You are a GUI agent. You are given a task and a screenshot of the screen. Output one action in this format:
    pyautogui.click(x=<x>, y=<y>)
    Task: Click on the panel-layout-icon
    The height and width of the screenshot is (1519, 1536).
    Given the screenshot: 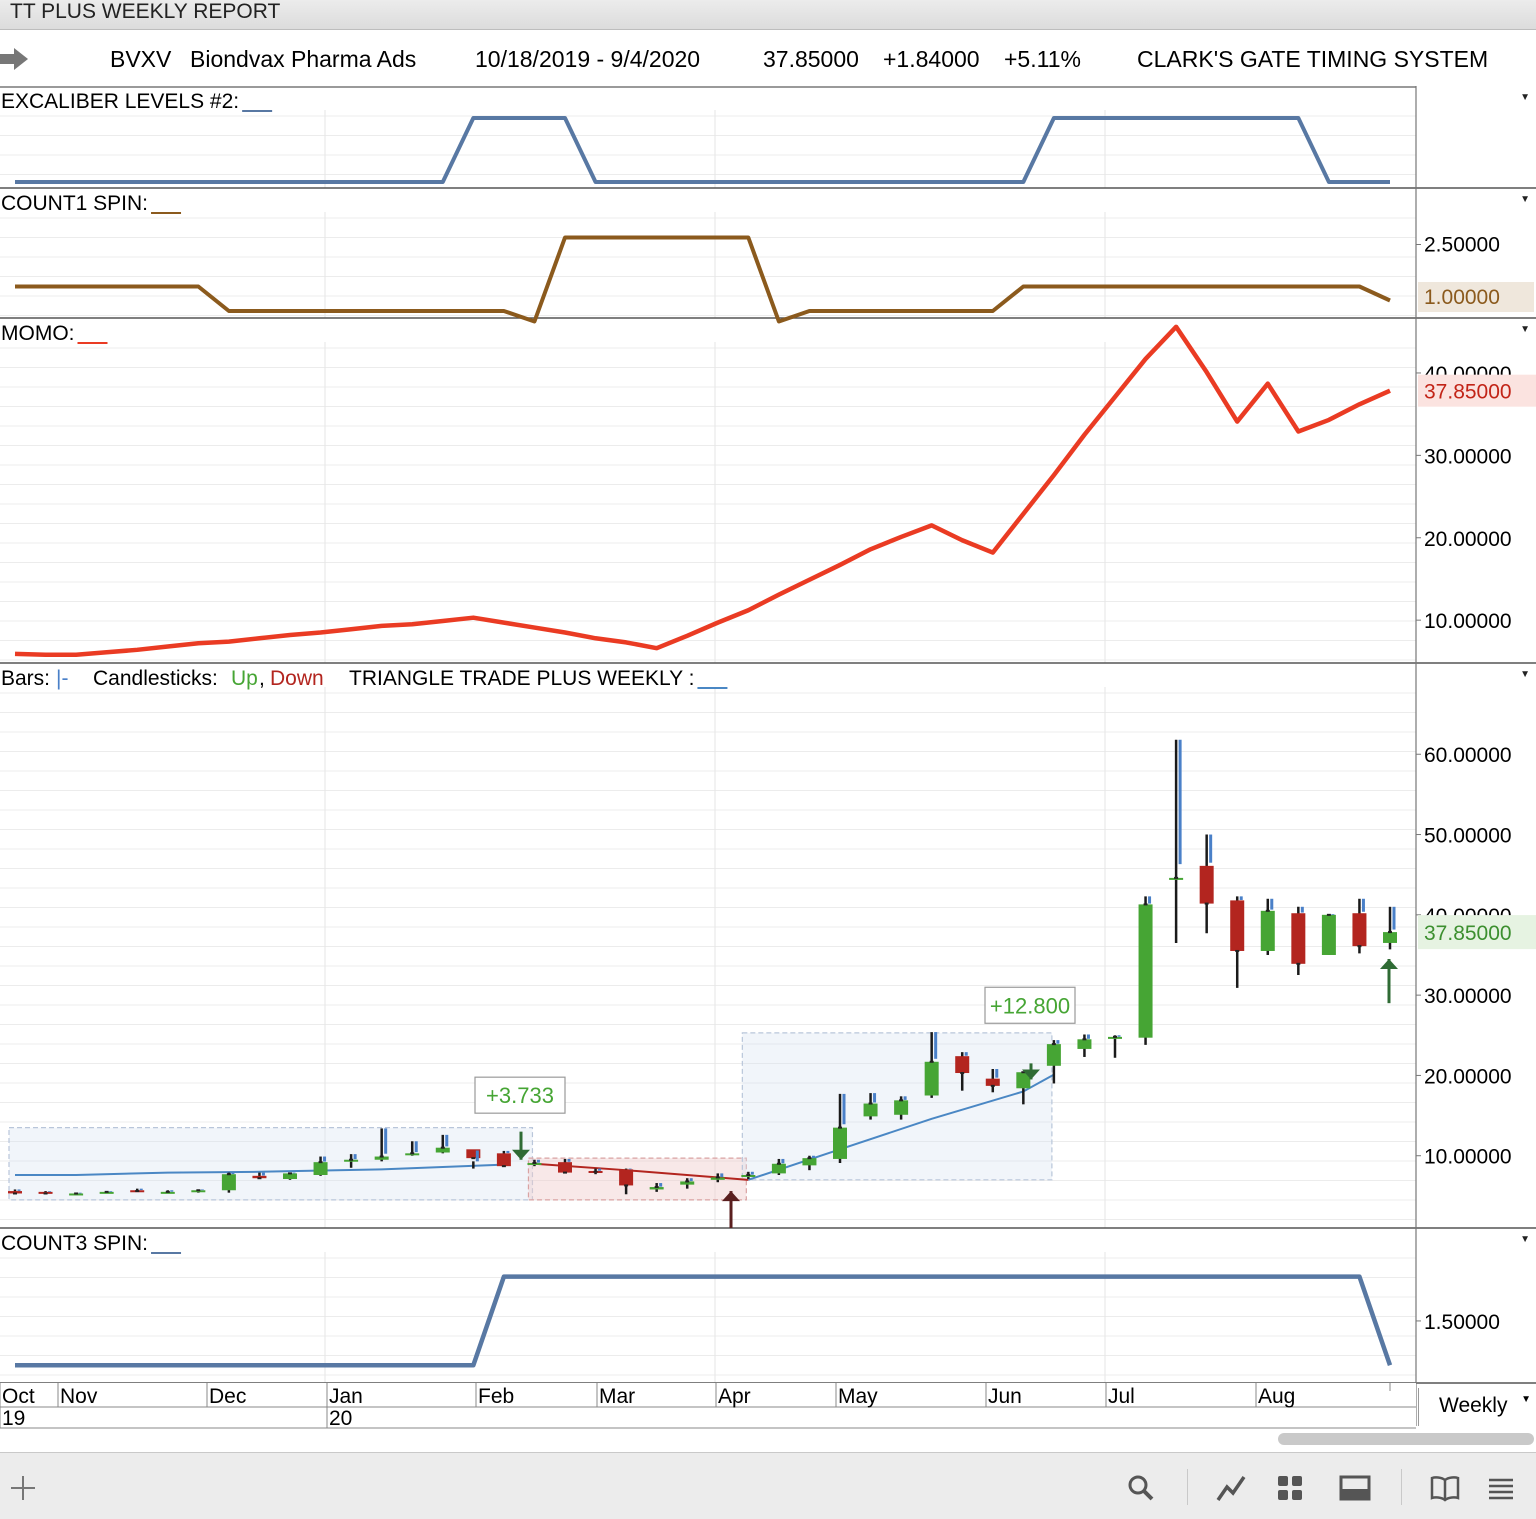 What is the action you would take?
    pyautogui.click(x=1355, y=1488)
    